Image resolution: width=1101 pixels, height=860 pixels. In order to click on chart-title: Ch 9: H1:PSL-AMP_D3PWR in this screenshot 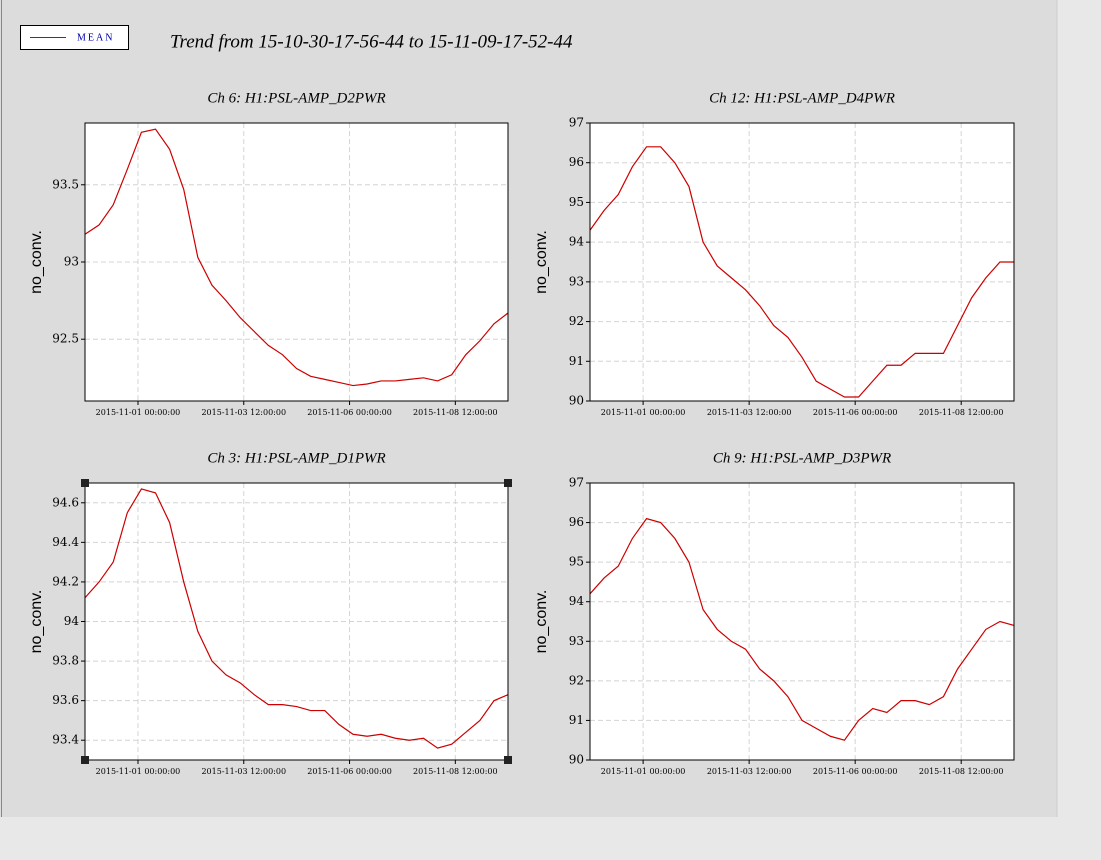, I will do `click(802, 458)`.